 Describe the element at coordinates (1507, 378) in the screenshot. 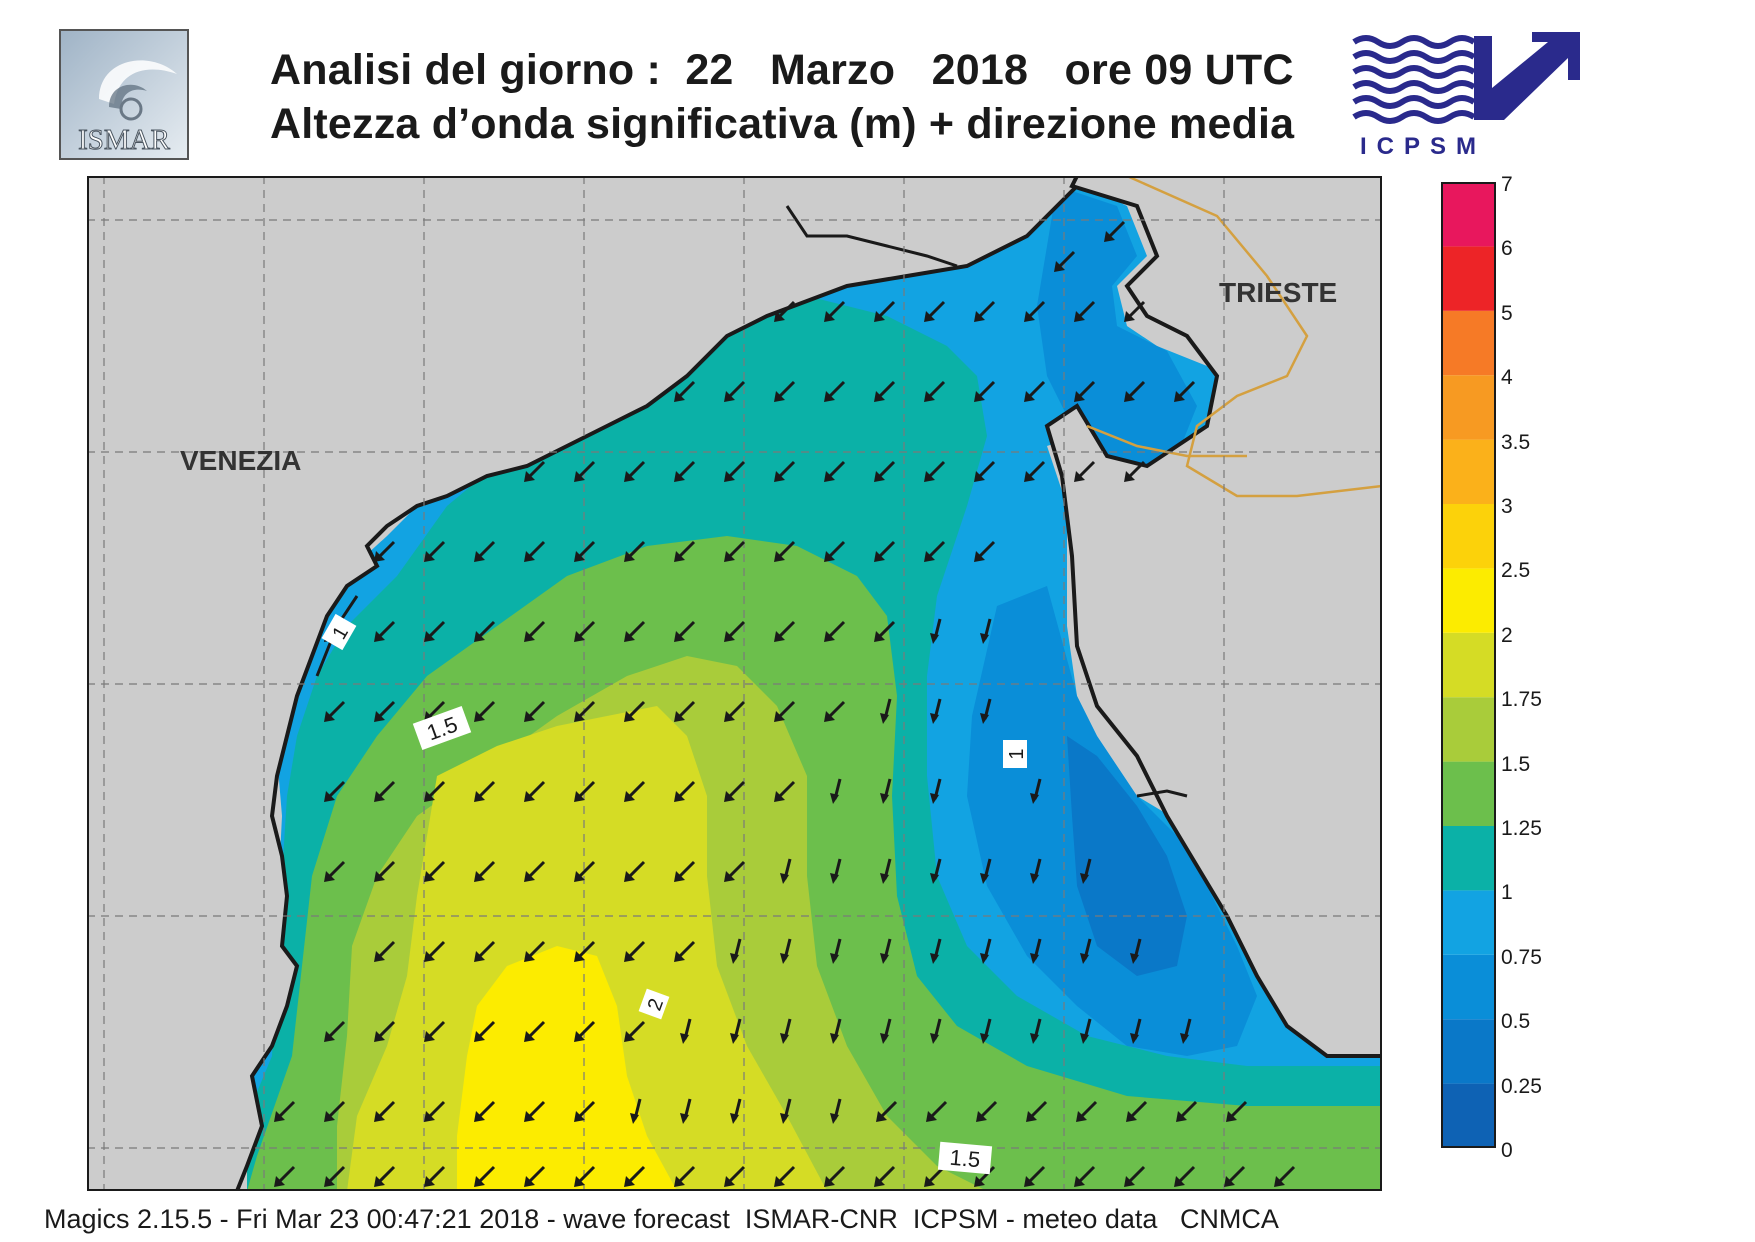

I see `legend-tick-label: 4` at that location.